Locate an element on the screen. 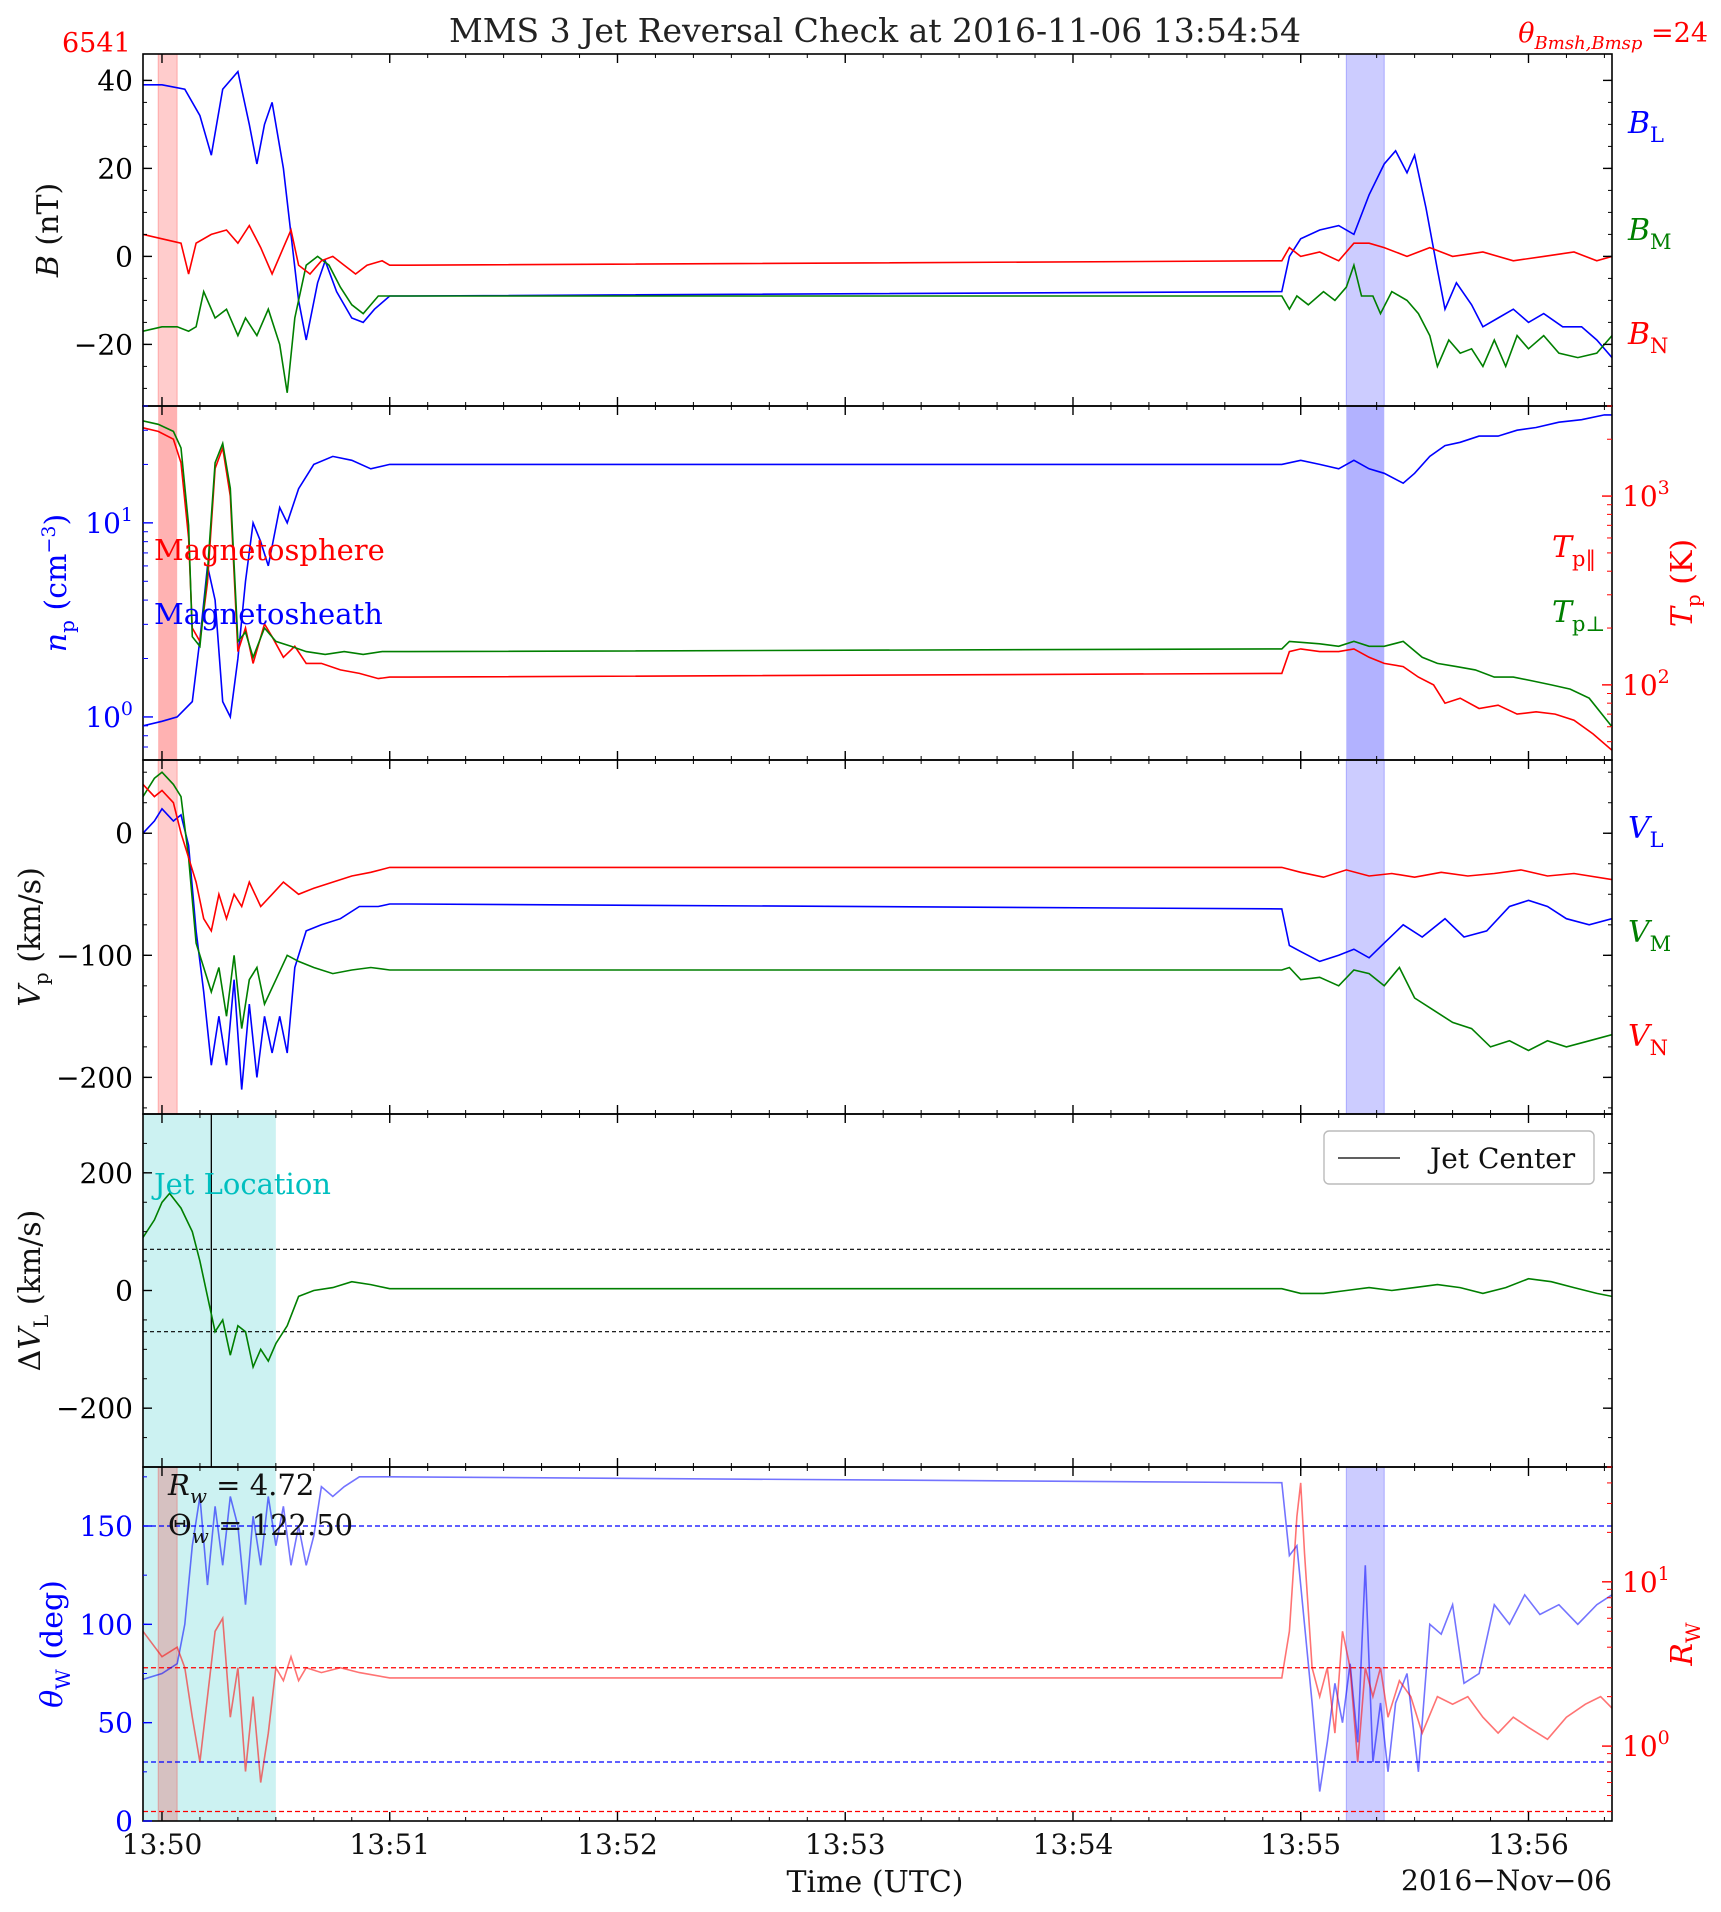 The image size is (1721, 1912). x-tick-label: 13:54 is located at coordinates (1073, 1844).